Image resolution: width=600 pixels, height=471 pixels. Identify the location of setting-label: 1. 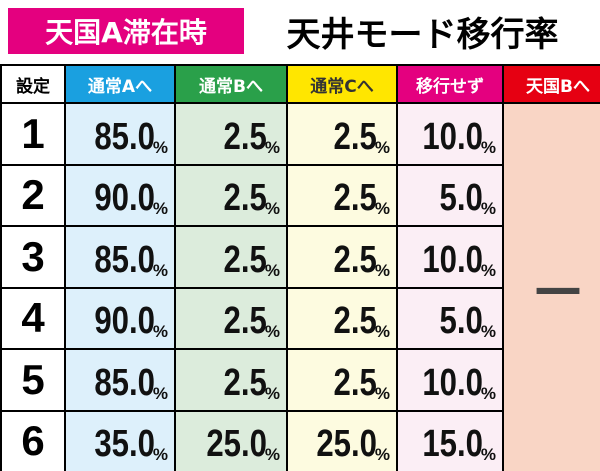
(33, 134).